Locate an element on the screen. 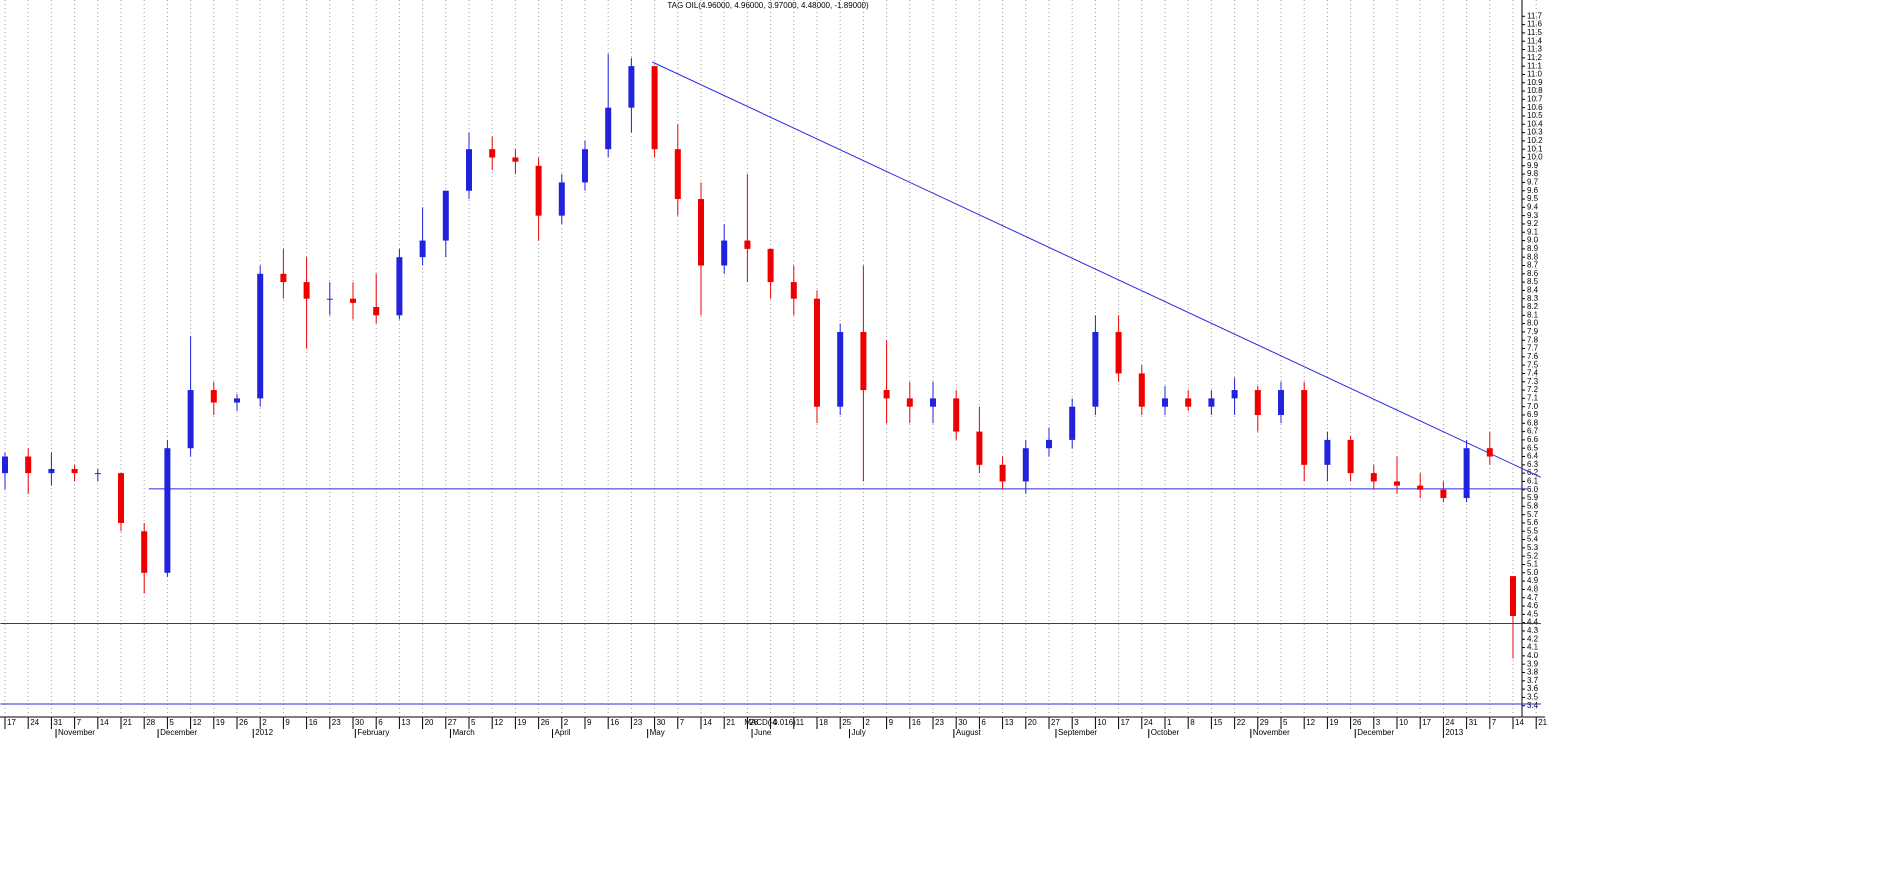  month-label: May is located at coordinates (657, 732).